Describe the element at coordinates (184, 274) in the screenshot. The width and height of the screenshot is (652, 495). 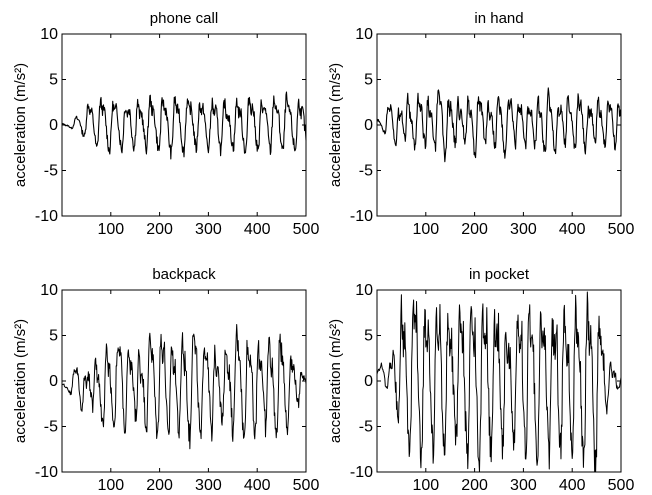
I see `chart-title: backpack` at that location.